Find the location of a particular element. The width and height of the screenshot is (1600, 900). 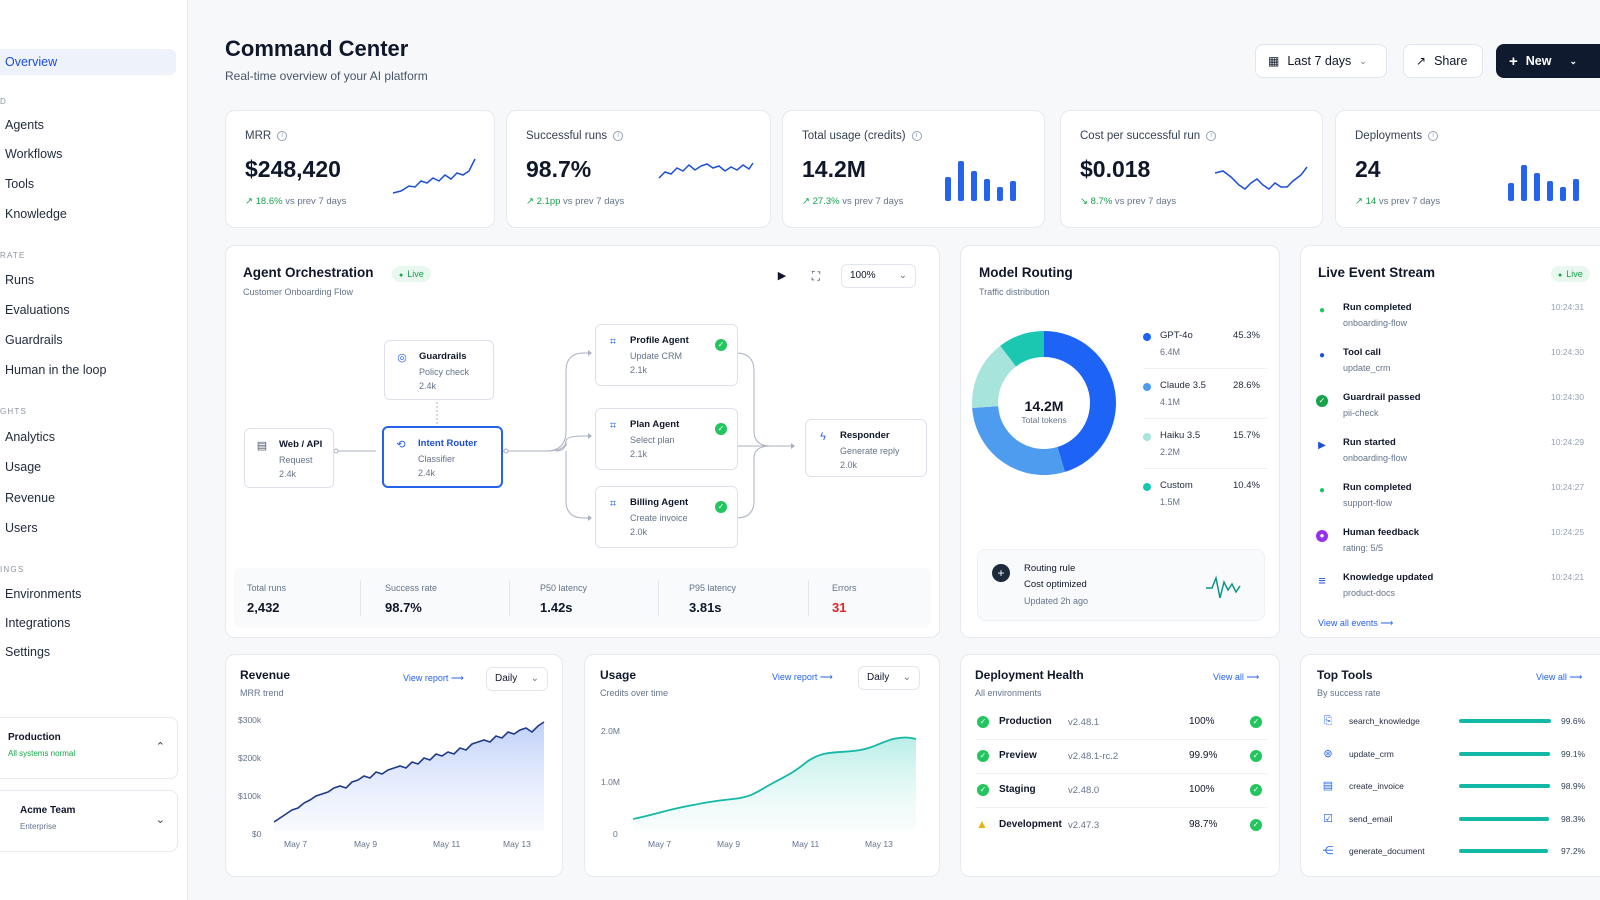

sidebar-item-settings: Settings is located at coordinates (28, 652).